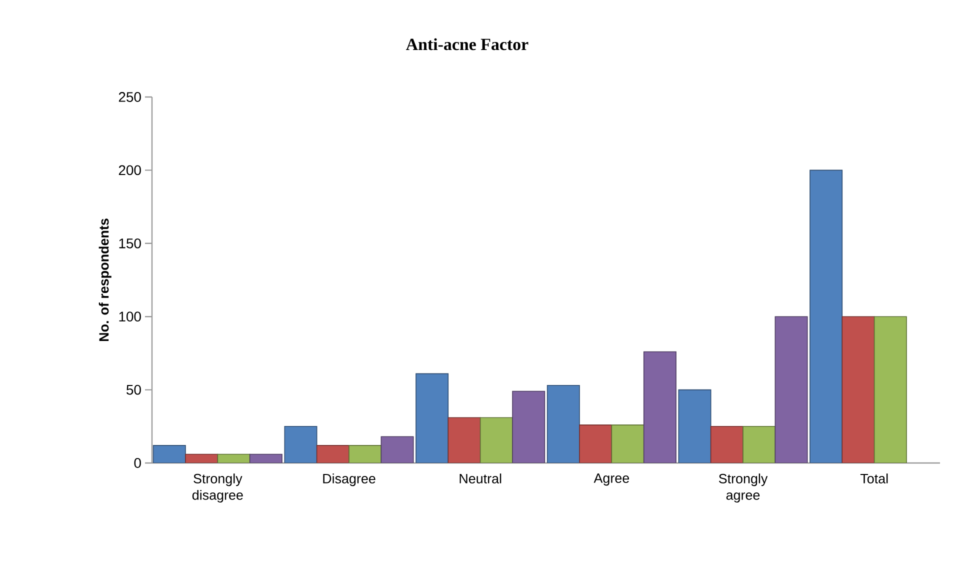 The height and width of the screenshot is (575, 956). I want to click on y-tick-label: 250, so click(129, 97).